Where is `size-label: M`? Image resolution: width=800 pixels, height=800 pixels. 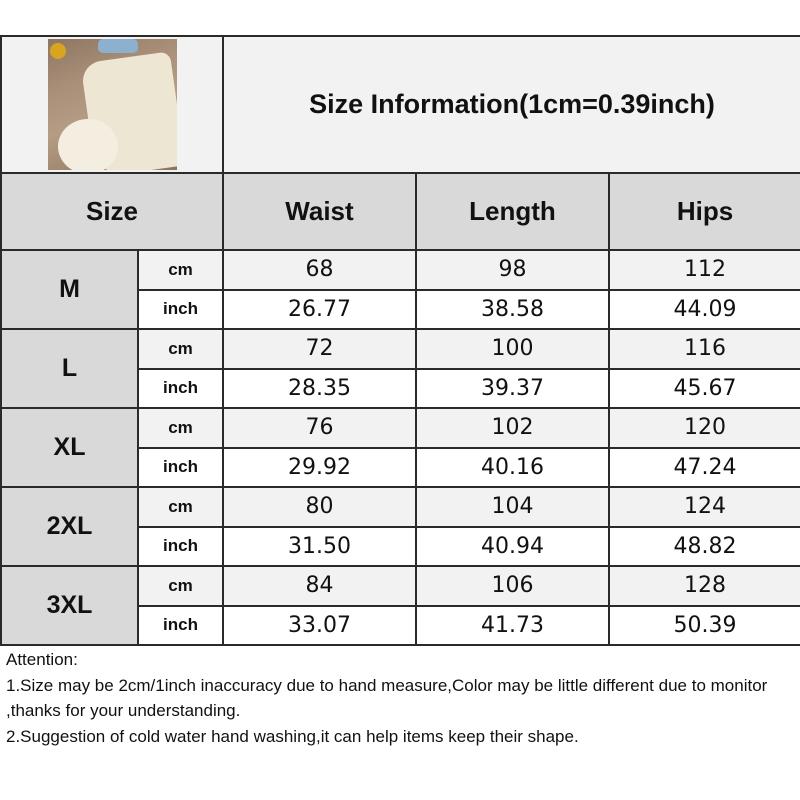 size-label: M is located at coordinates (69, 289).